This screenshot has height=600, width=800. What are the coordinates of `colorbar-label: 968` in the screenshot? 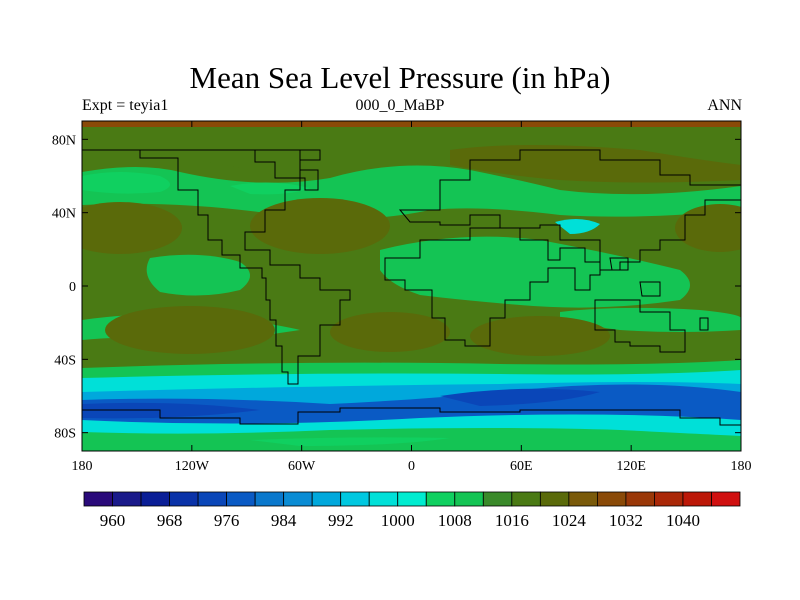 It's located at (170, 520).